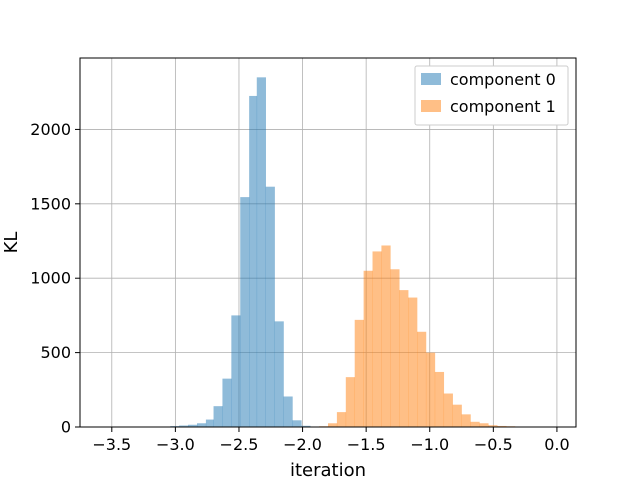 The image size is (640, 480). What do you see at coordinates (50, 203) in the screenshot?
I see `y-tick-label: 1500` at bounding box center [50, 203].